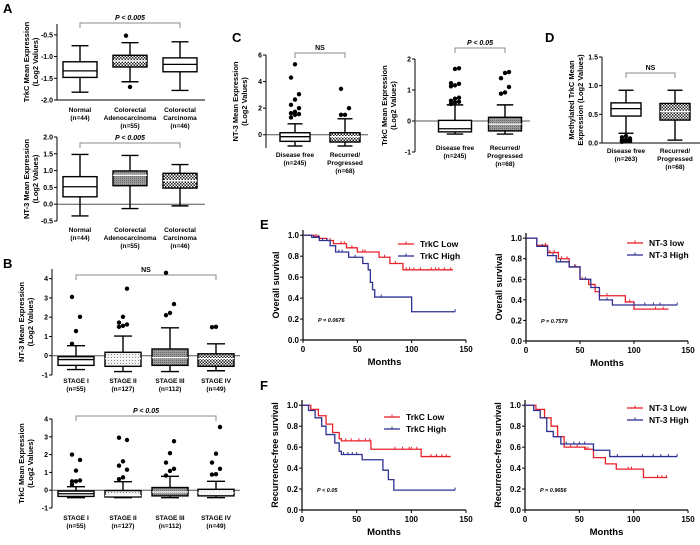  Describe the element at coordinates (47, 101) in the screenshot. I see `y-tick-label: -2.0` at that location.